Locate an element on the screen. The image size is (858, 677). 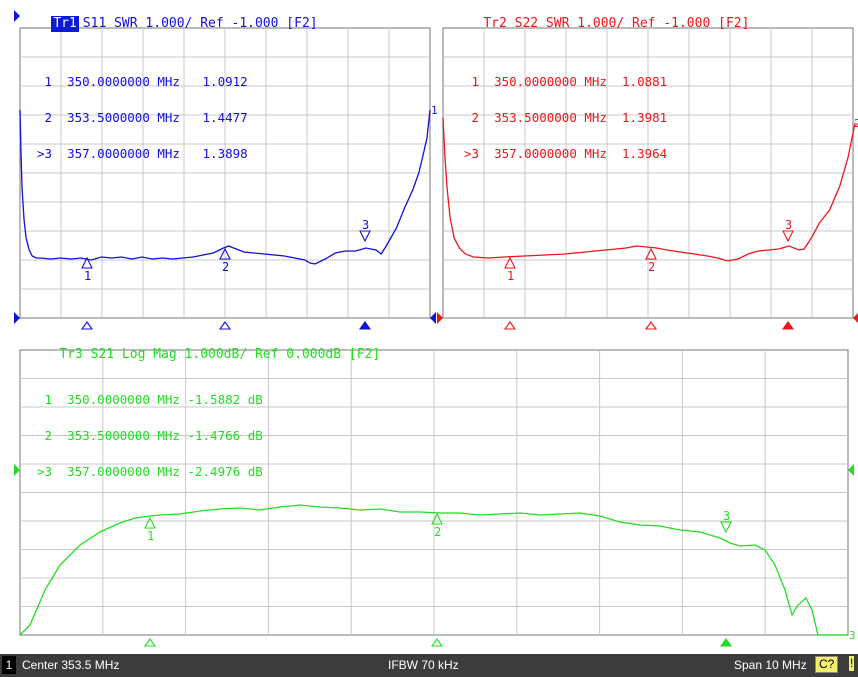
marker-row: 1 350.0000000 MHz -1.5882 dB is located at coordinates (153, 399).